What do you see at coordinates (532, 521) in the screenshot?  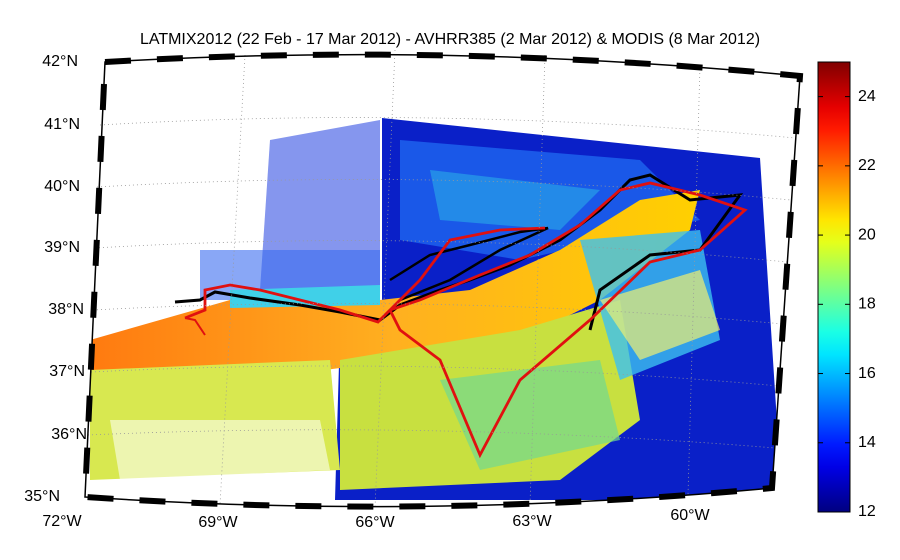 I see `lon-label: 63°W` at bounding box center [532, 521].